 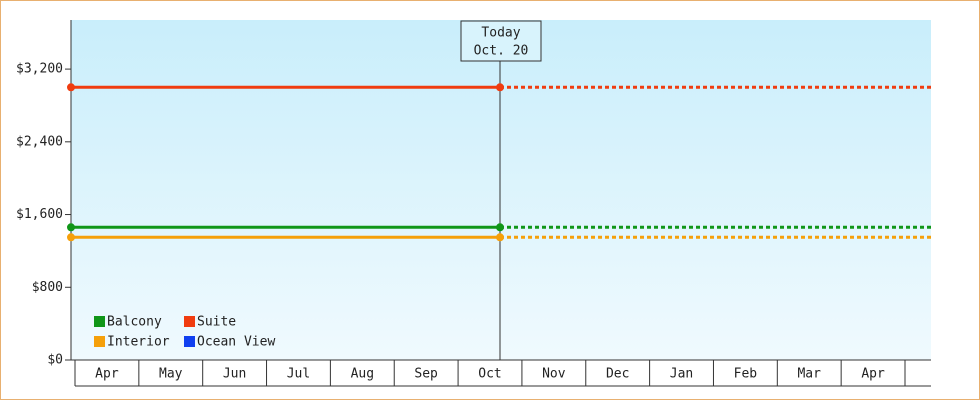 What do you see at coordinates (298, 374) in the screenshot?
I see `x-tick-label: Jul` at bounding box center [298, 374].